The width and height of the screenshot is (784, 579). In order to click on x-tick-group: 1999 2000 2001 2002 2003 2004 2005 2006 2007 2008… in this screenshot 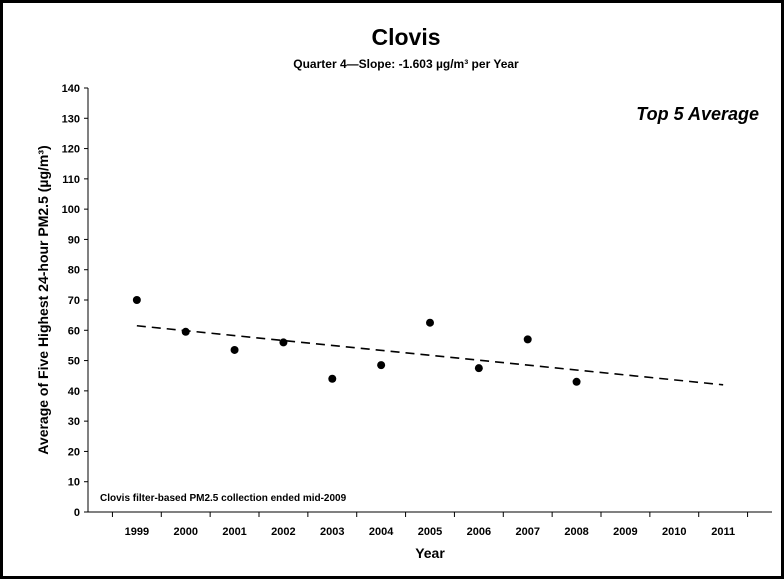, I will do `click(430, 525)`.